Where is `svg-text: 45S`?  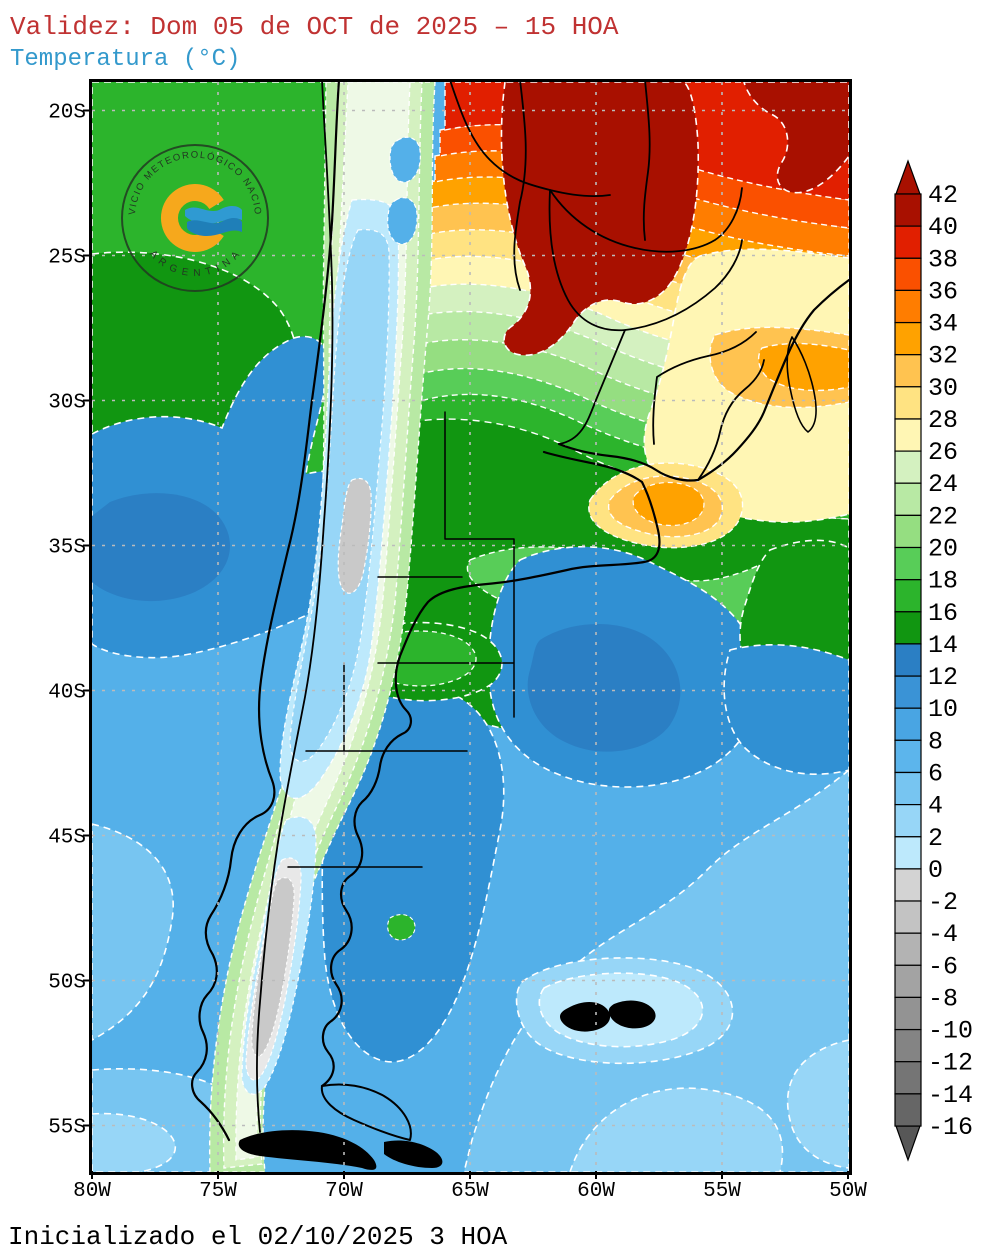
svg-text: 45S is located at coordinates (67, 838).